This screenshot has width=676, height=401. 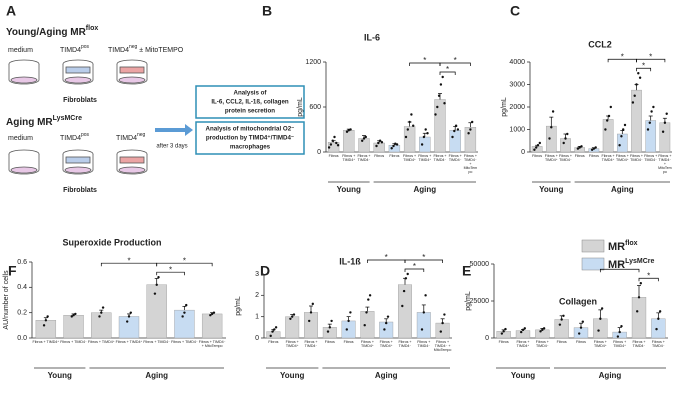 What do you see at coordinates (85, 47) in the screenshot?
I see `condition-sup: pos` at bounding box center [85, 47].